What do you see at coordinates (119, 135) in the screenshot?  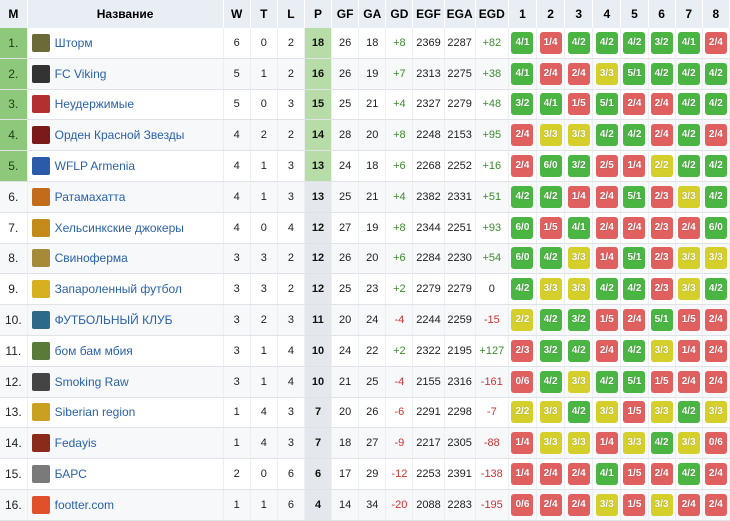 I see `team-name-link: Орден Красной Звезды` at bounding box center [119, 135].